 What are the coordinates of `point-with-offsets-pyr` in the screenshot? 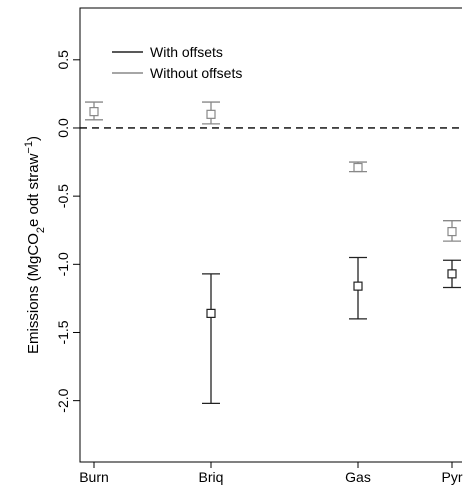 It's located at (452, 274).